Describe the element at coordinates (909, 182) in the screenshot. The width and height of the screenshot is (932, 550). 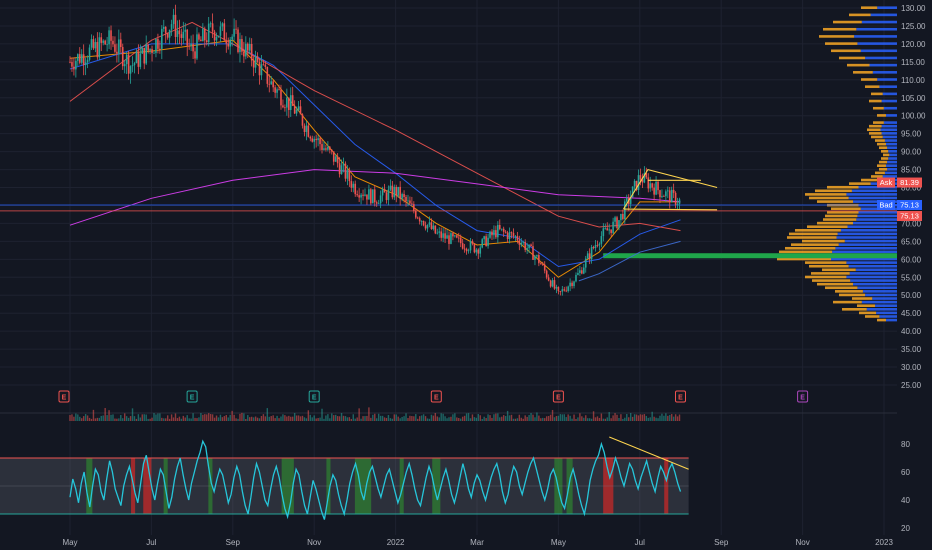
I see `price-tag-value-bg` at that location.